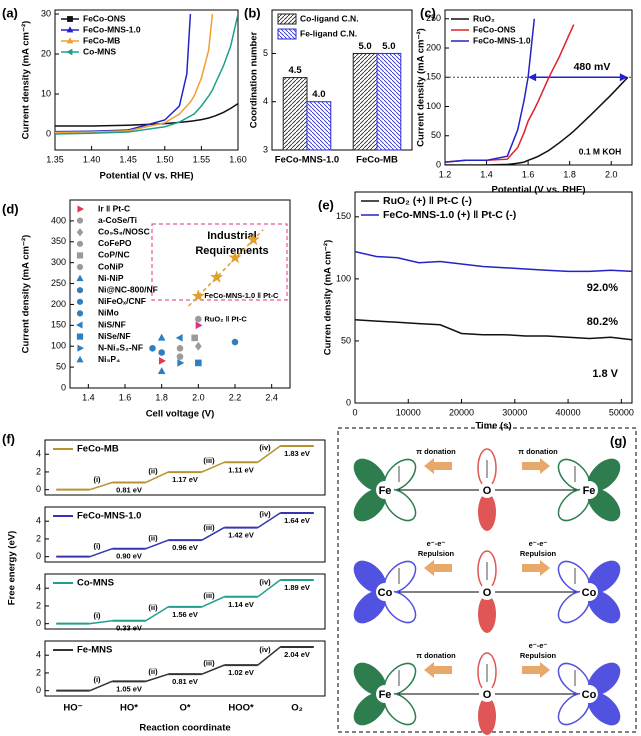 This screenshot has height=736, width=641. Describe the element at coordinates (38, 690) in the screenshot. I see `y-tick-label: 0` at that location.